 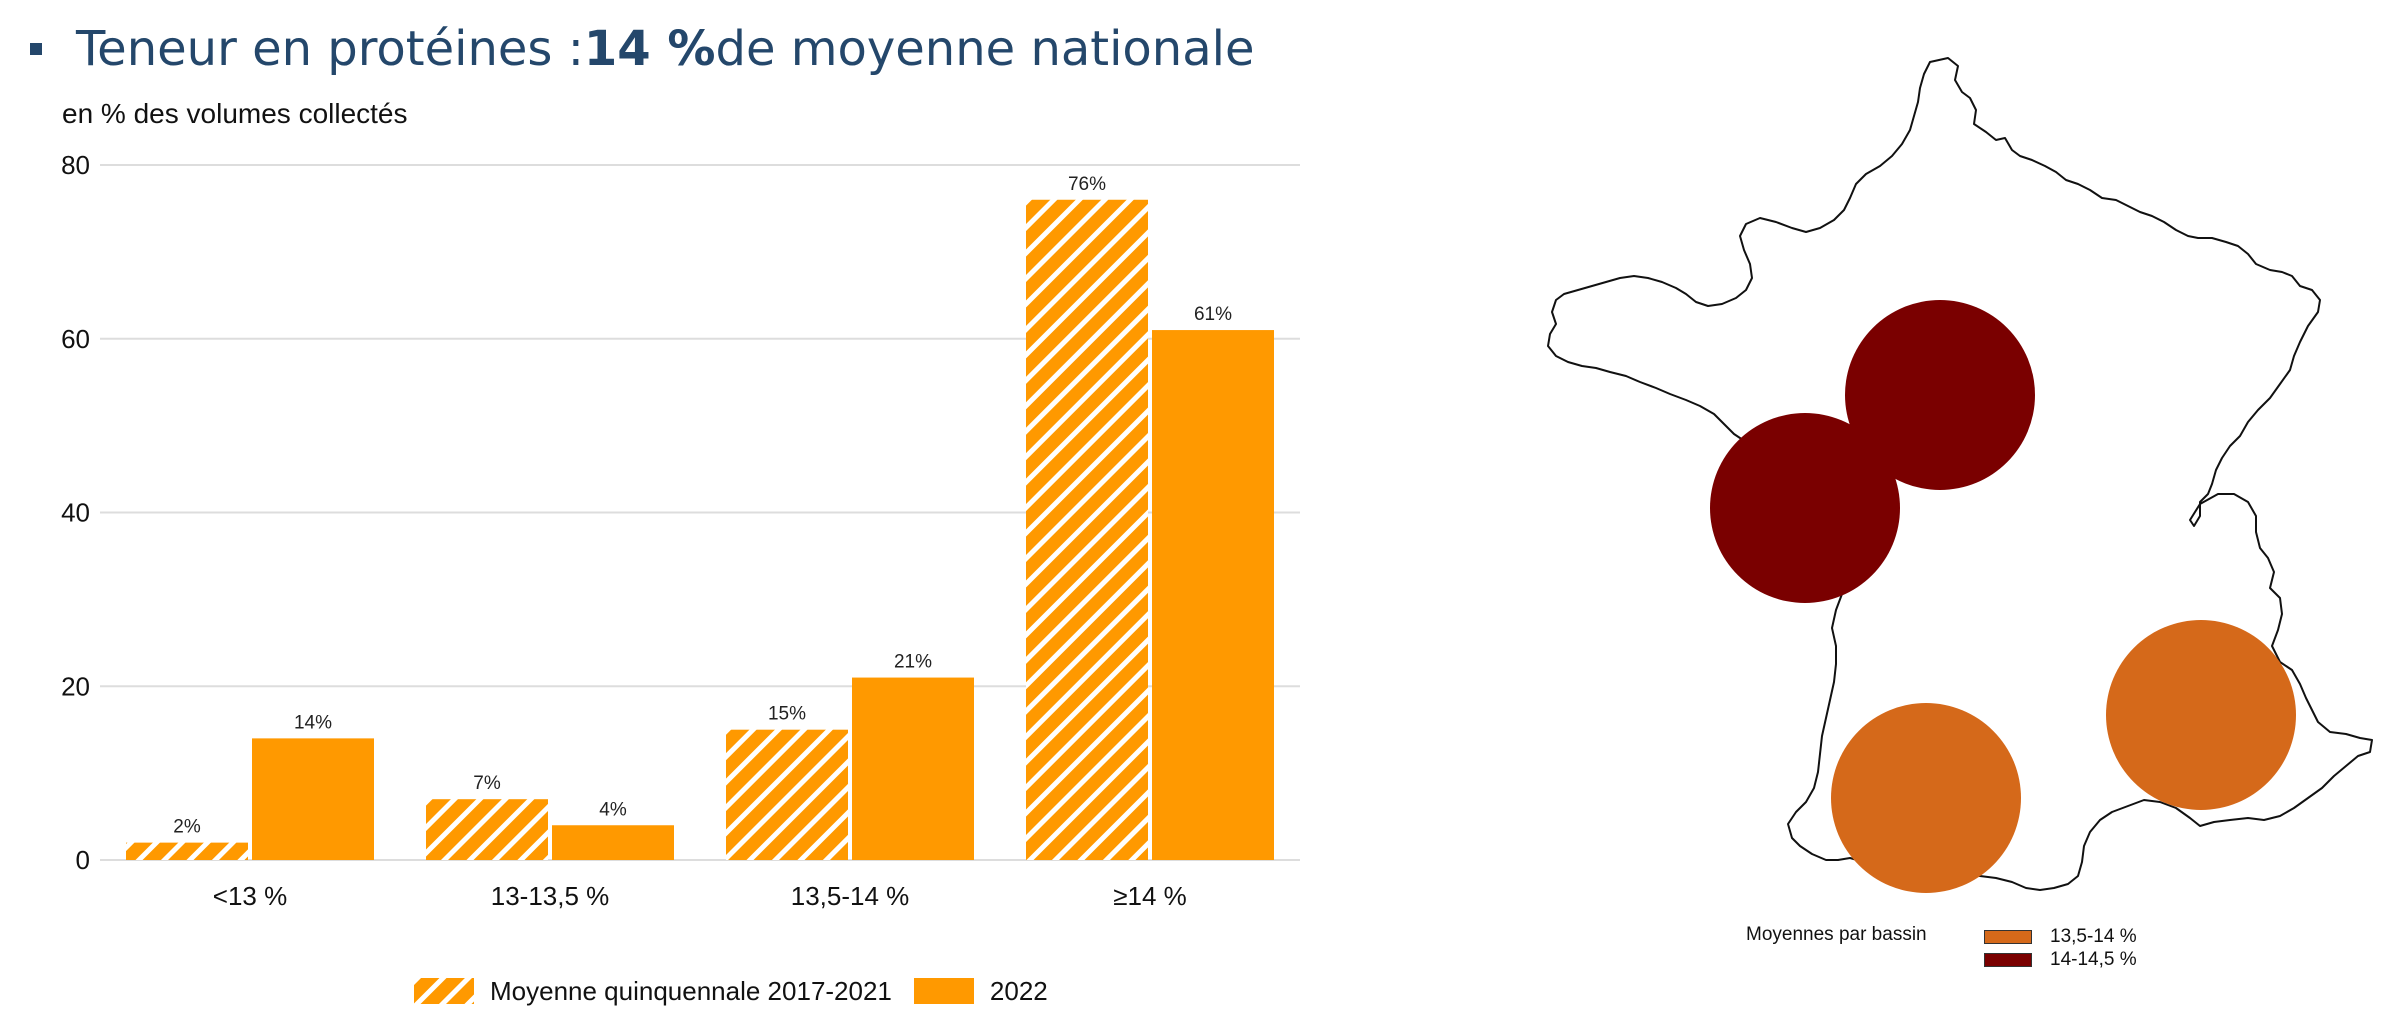 What do you see at coordinates (613, 809) in the screenshot?
I see `data-label: 4%` at bounding box center [613, 809].